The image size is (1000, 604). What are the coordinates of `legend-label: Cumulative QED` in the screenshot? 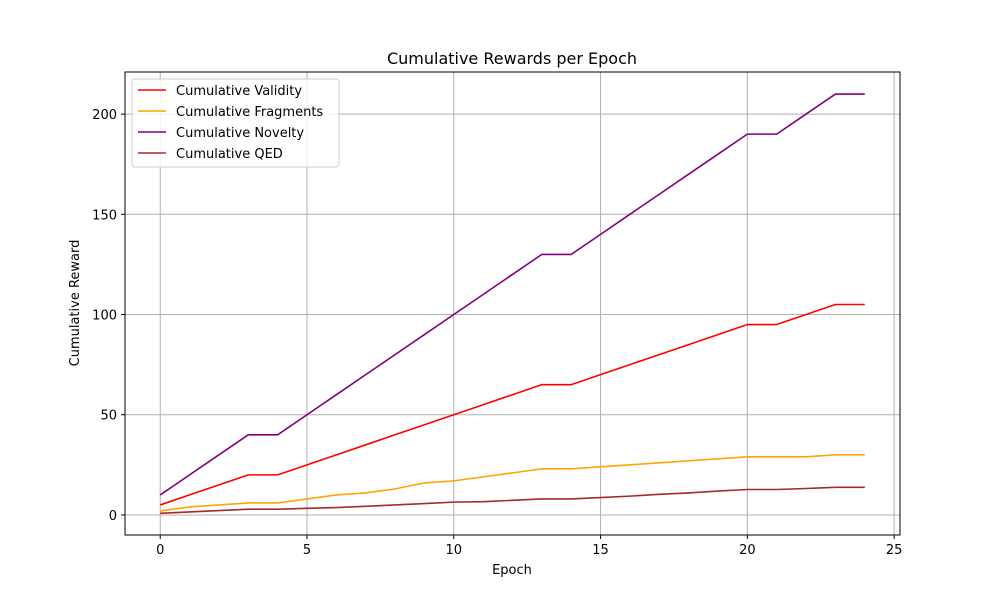 It's located at (229, 154).